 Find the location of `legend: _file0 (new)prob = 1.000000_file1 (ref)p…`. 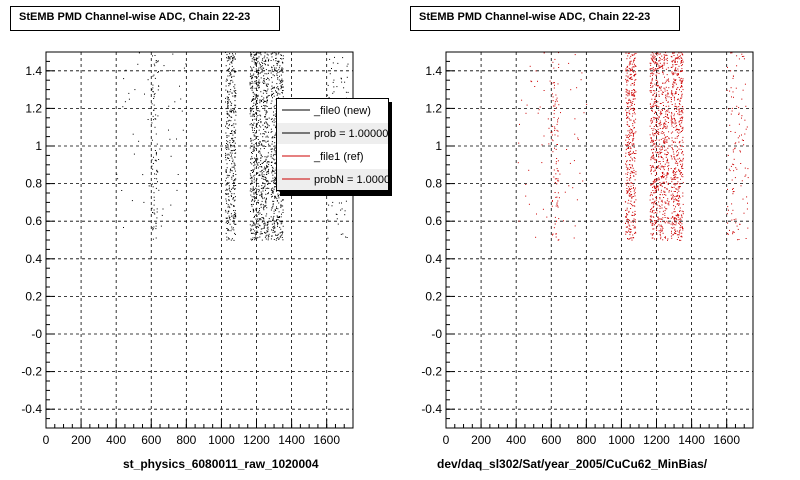

legend: _file0 (new)prob = 1.000000_file1 (ref)p… is located at coordinates (334, 147).